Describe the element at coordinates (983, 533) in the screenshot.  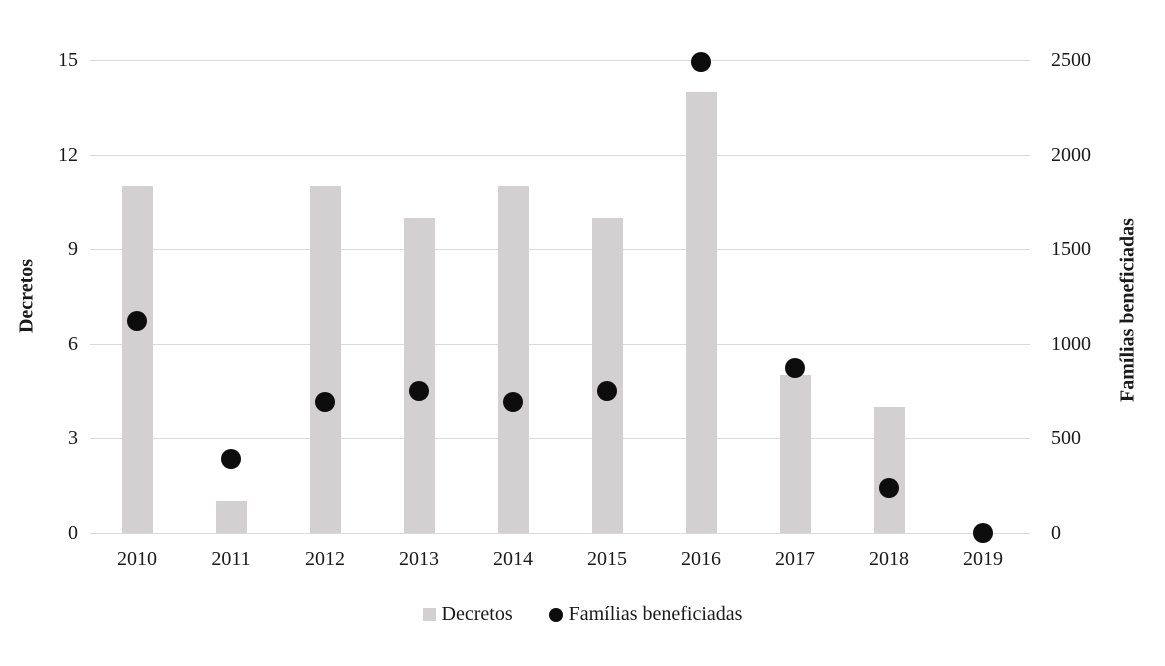
I see `dot-2019` at that location.